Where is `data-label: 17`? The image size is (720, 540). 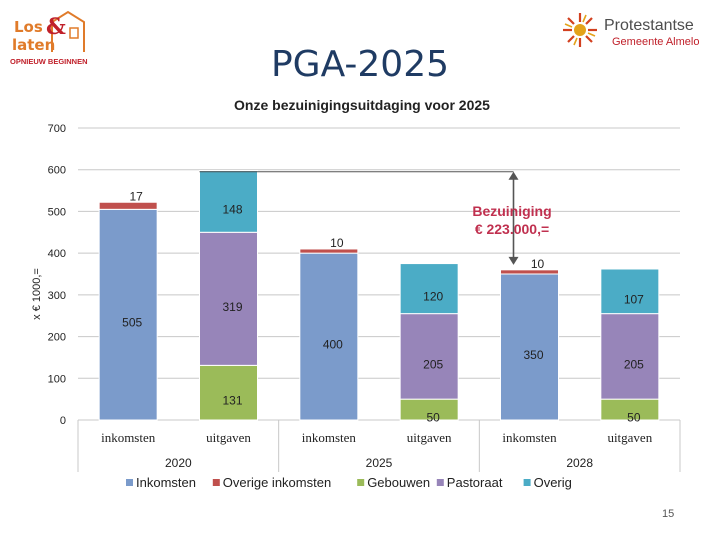
data-label: 17 is located at coordinates (136, 196).